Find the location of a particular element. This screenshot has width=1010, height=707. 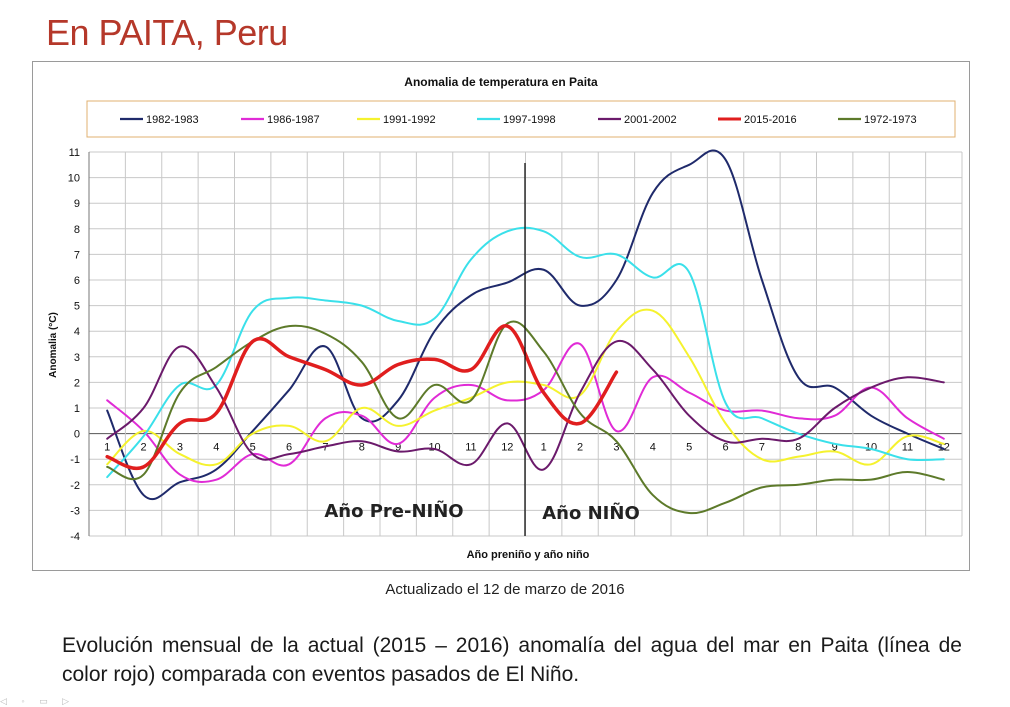

annotation-pre-nino: Año Pre-NIÑO is located at coordinates (393, 510).